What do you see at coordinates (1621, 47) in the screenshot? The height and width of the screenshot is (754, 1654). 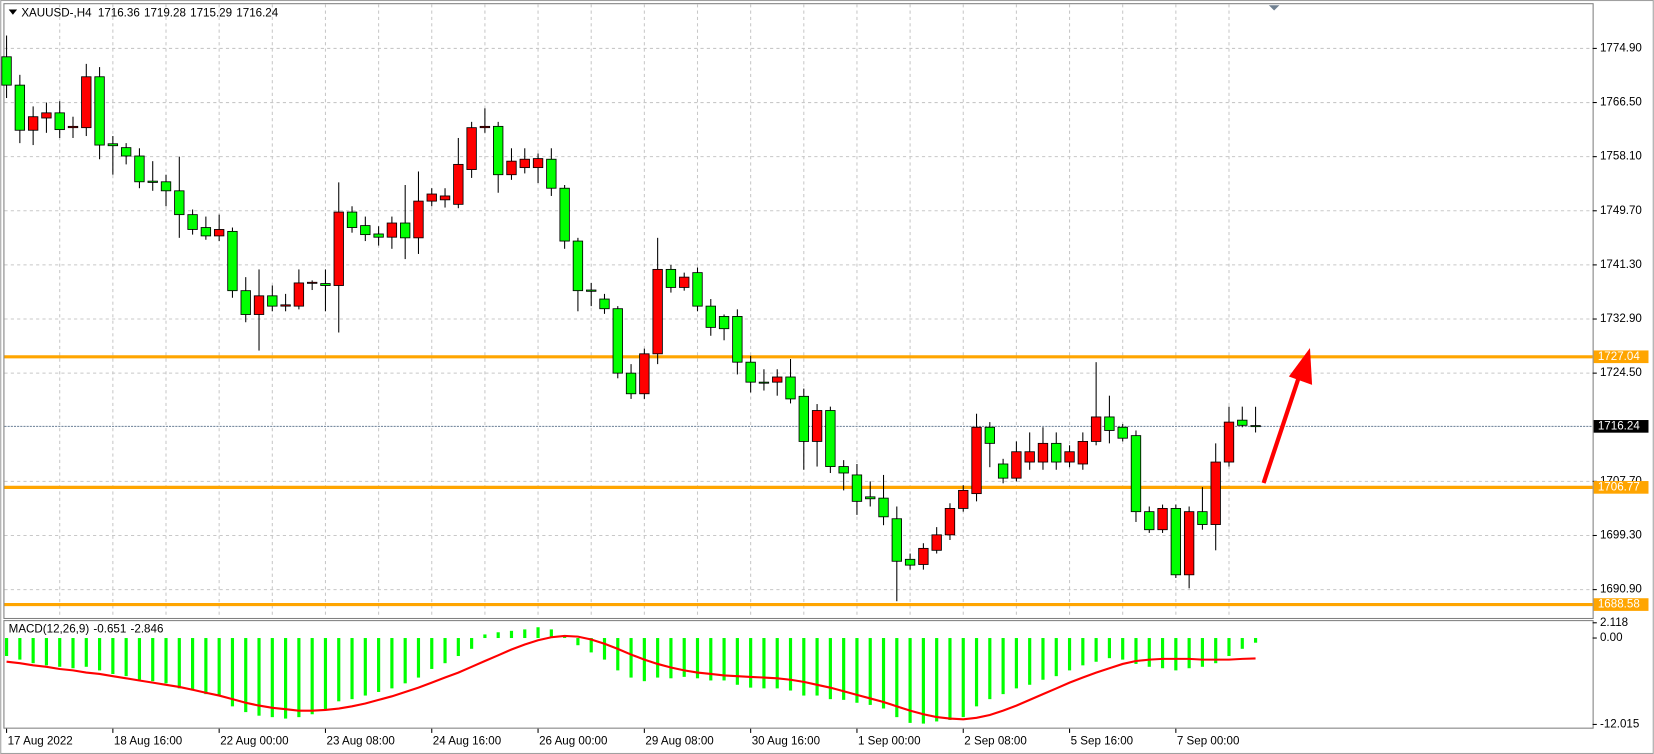 I see `y-tick-label: 1774.90` at bounding box center [1621, 47].